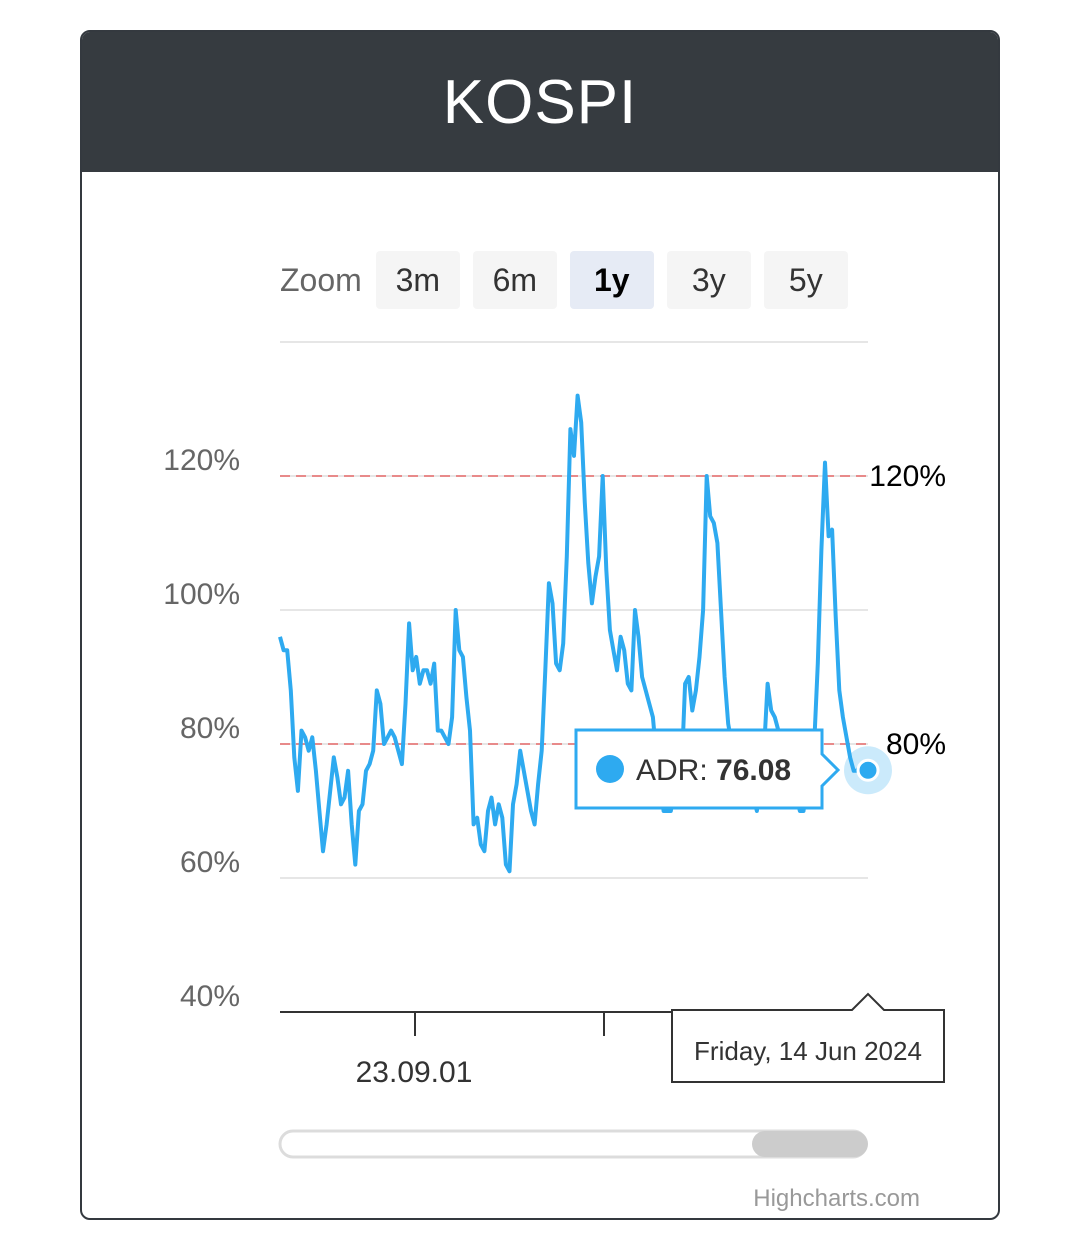  I want to click on date-label-box, so click(808, 1037).